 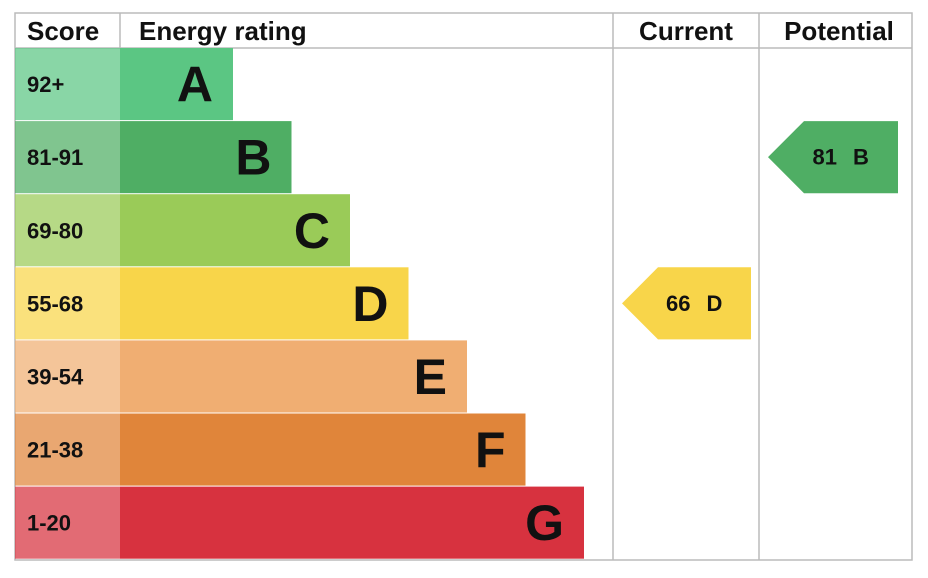 What do you see at coordinates (195, 85) in the screenshot?
I see `rating-letter: A` at bounding box center [195, 85].